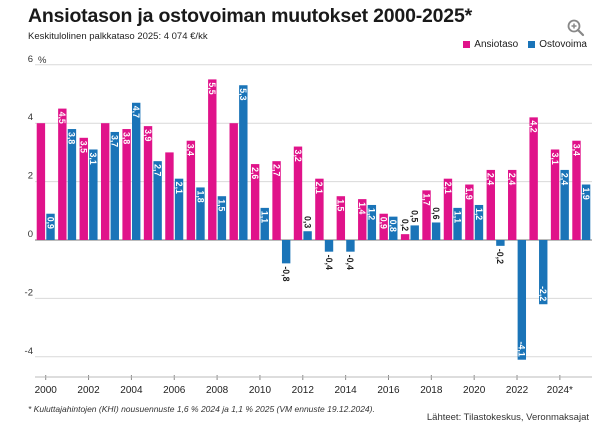 This screenshot has width=609, height=434. I want to click on x-tick-label: 2018, so click(431, 390).